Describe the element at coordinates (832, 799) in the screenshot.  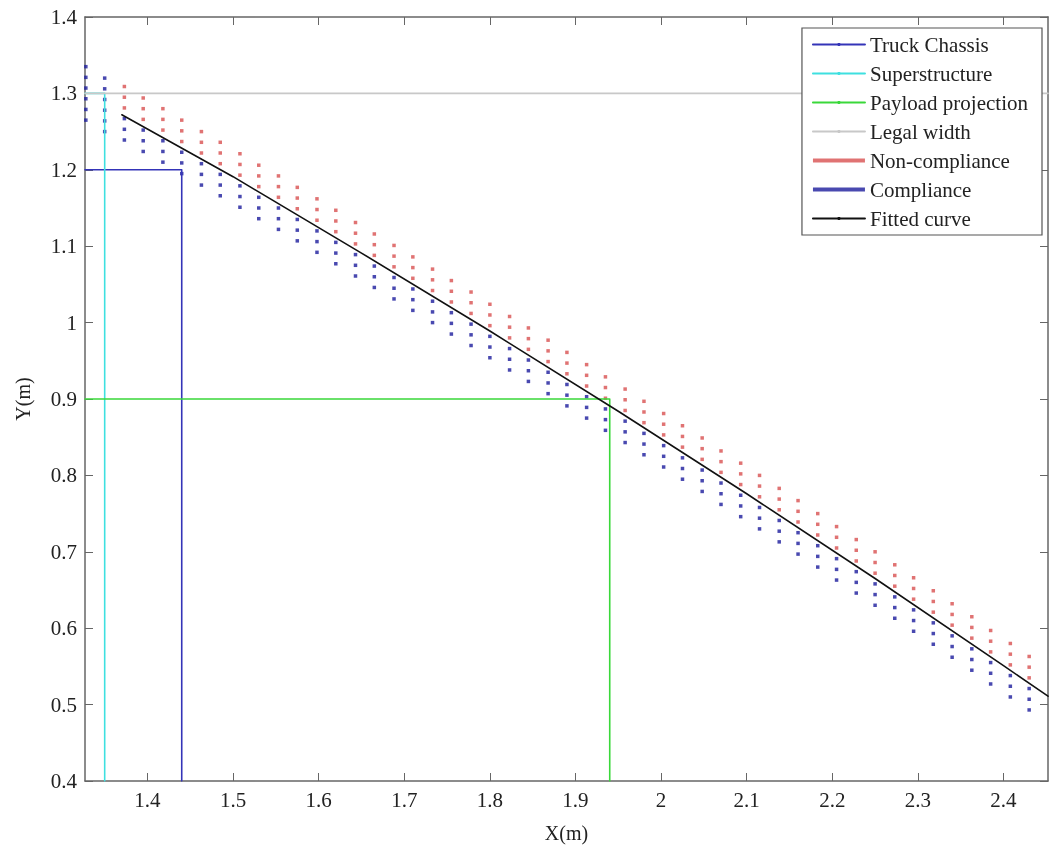
I see `x-tick-label: 2.2` at that location.